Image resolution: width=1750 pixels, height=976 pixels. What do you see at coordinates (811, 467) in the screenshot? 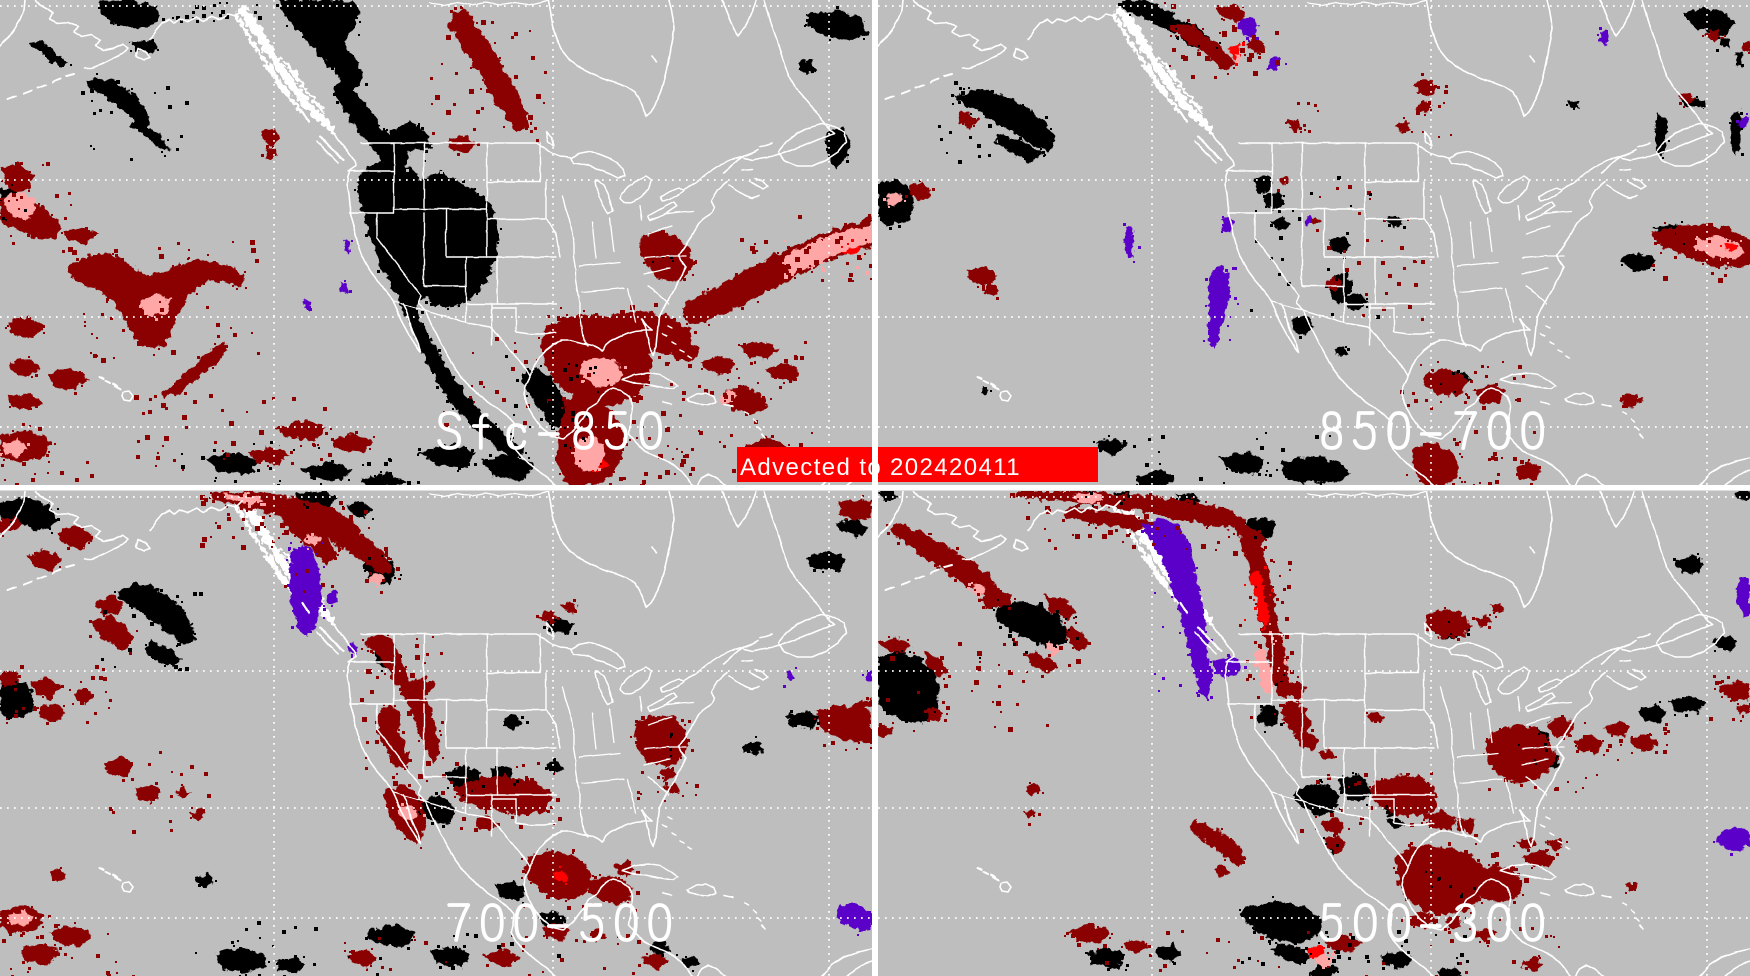
I see `svg-text: Advected to` at bounding box center [811, 467].